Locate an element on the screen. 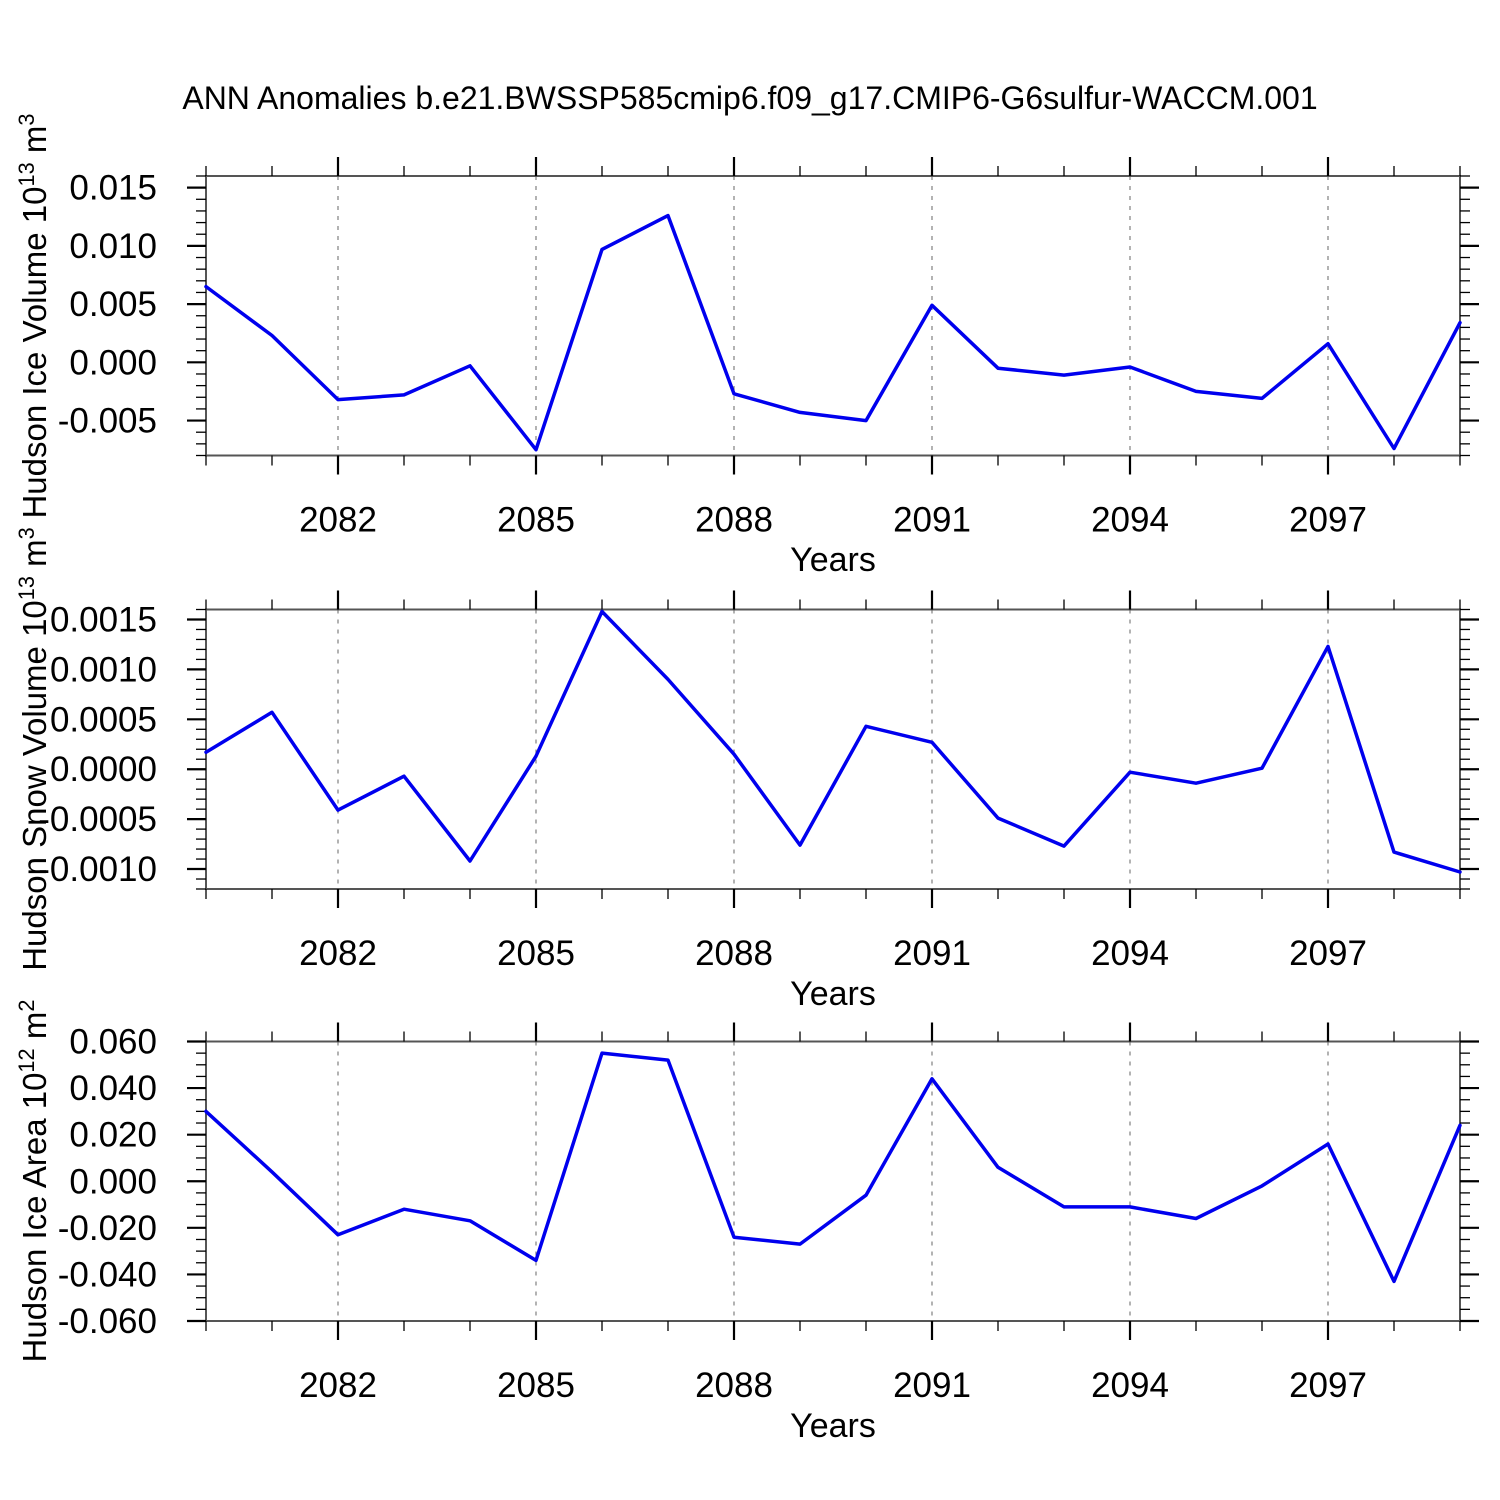 The width and height of the screenshot is (1500, 1500). y-tick-label: -0.020 is located at coordinates (107, 1228).